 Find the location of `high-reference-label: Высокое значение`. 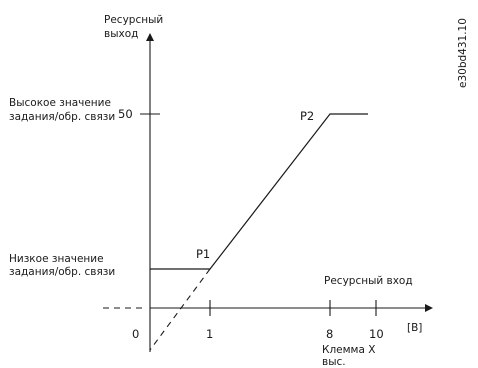

high-reference-label: Высокое значение is located at coordinates (60, 103).